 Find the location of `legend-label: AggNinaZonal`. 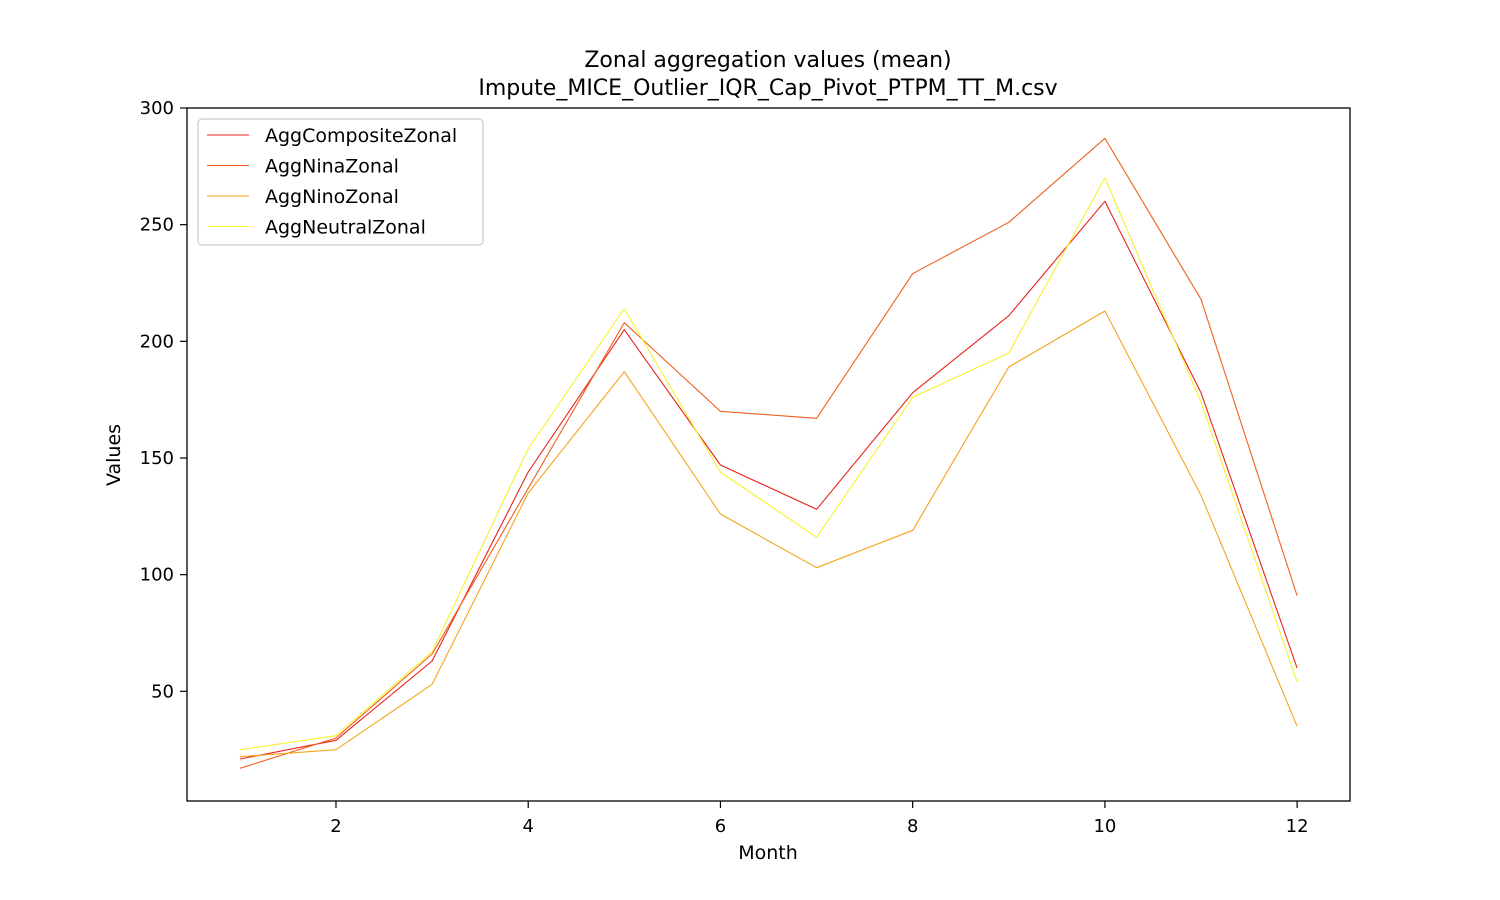

legend-label: AggNinaZonal is located at coordinates (332, 167).